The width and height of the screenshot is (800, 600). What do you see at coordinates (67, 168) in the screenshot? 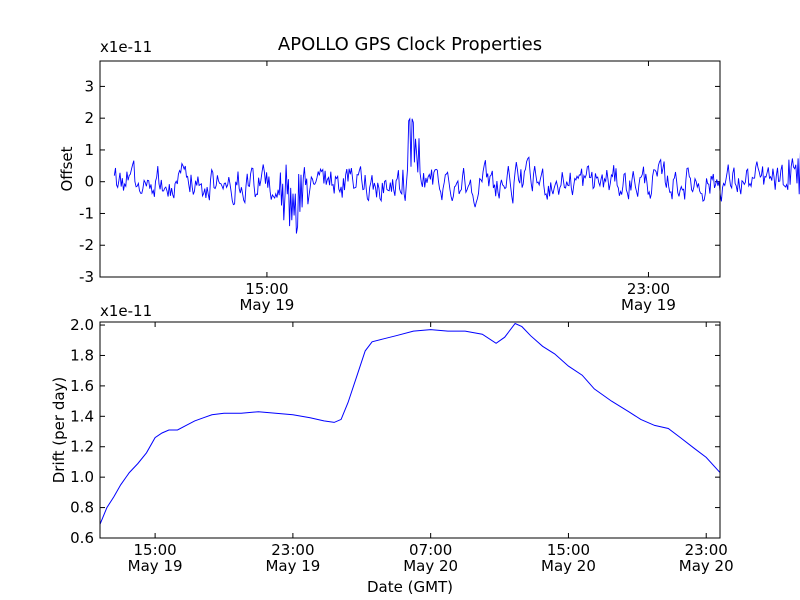
I see `offset-ylabel: Offset` at bounding box center [67, 168].